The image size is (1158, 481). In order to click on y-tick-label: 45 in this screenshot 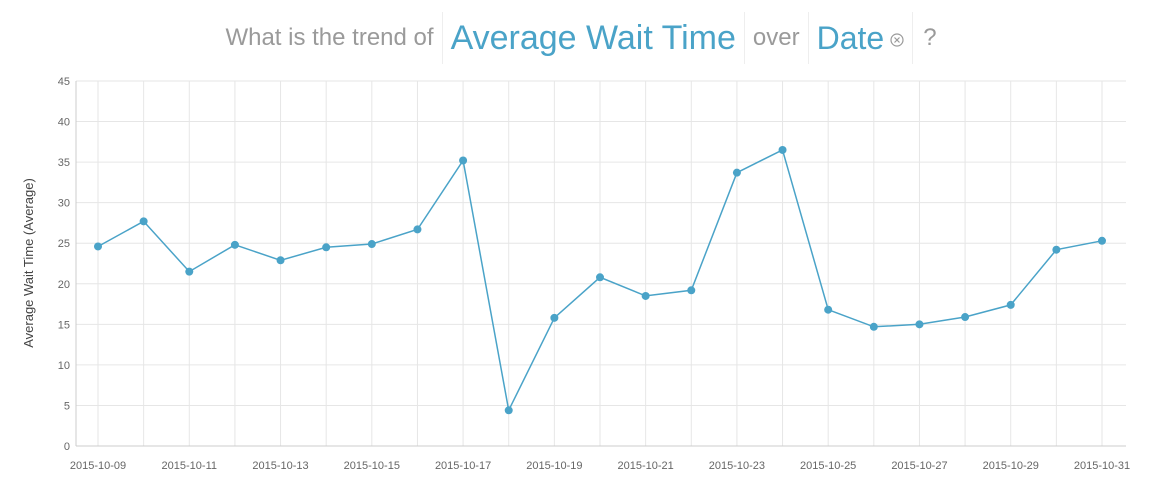, I will do `click(64, 82)`.